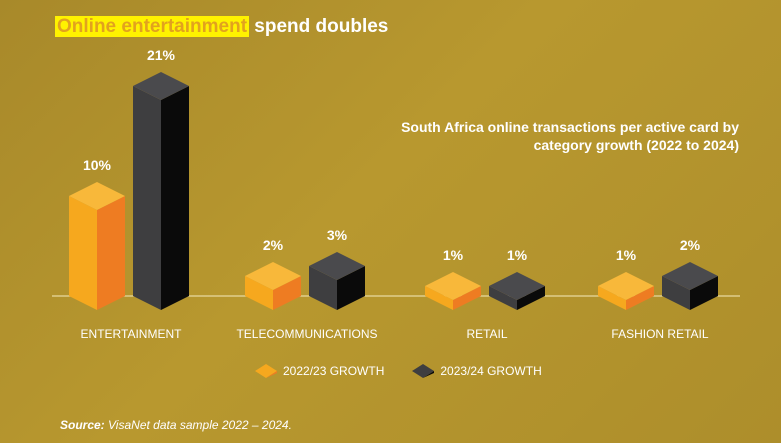 This screenshot has width=781, height=443. Describe the element at coordinates (273, 245) in the screenshot. I see `value-label-0-1: 2%` at that location.